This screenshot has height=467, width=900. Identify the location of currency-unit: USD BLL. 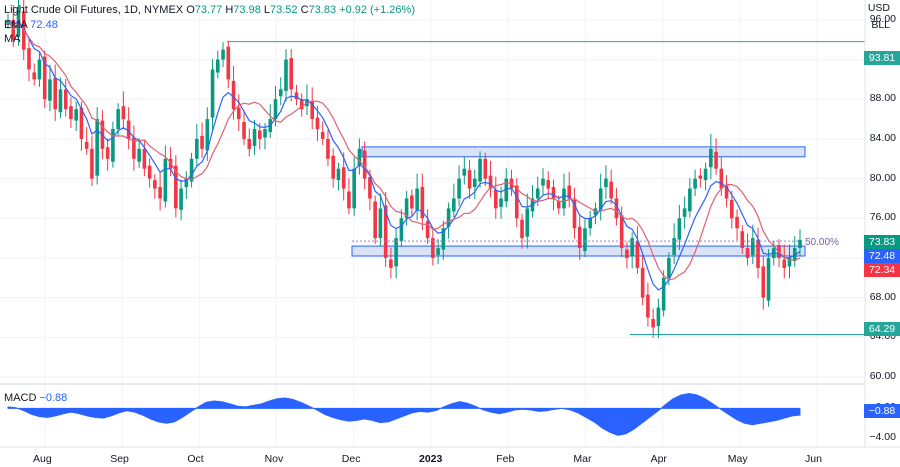
(879, 17).